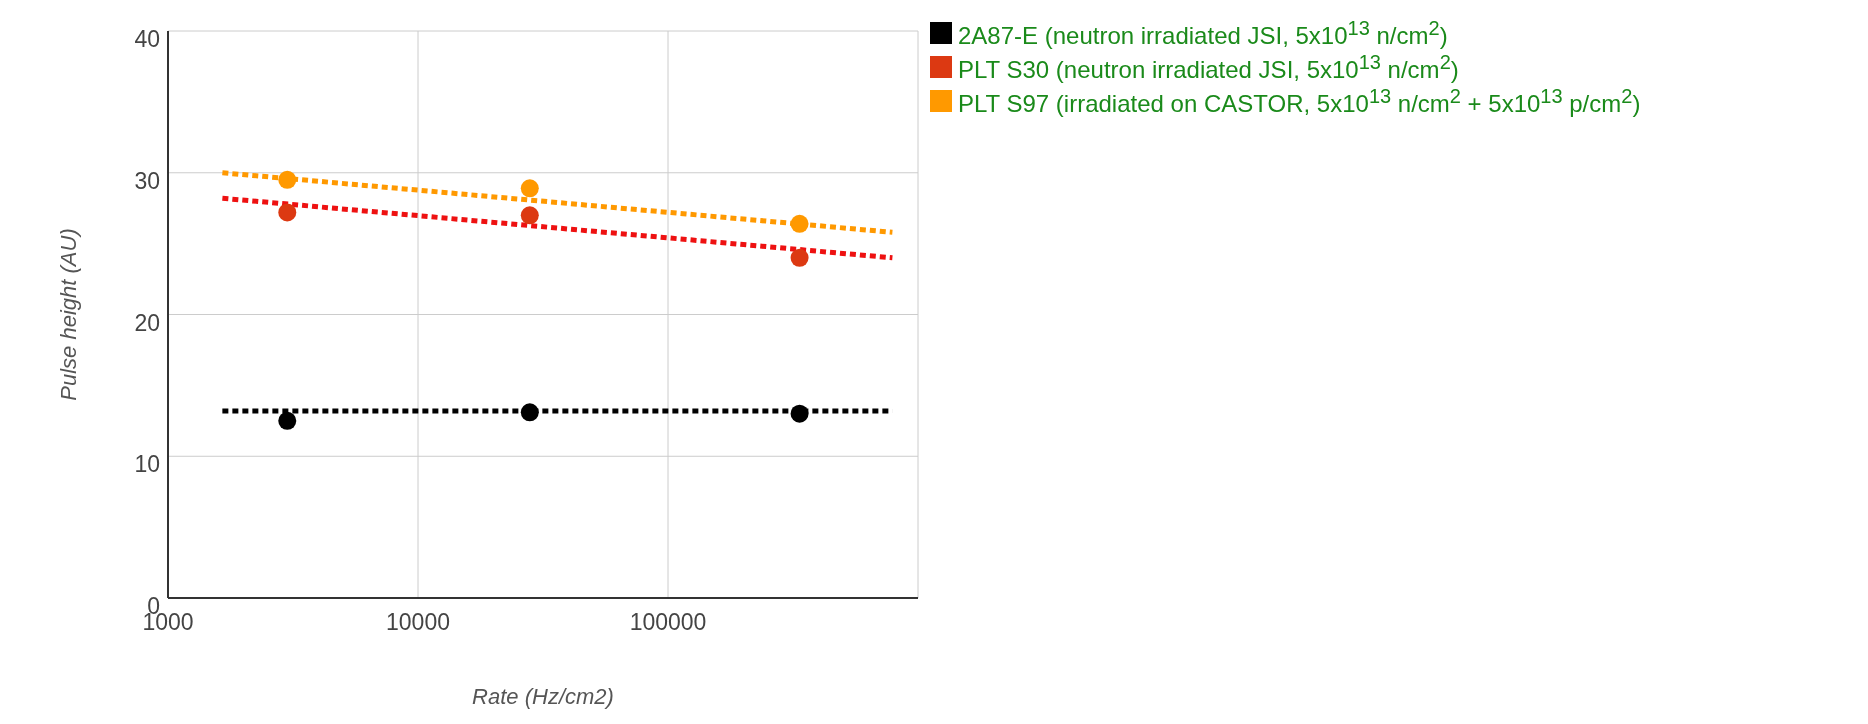  What do you see at coordinates (68, 314) in the screenshot?
I see `y-axis-title: Pulse height (AU)` at bounding box center [68, 314].